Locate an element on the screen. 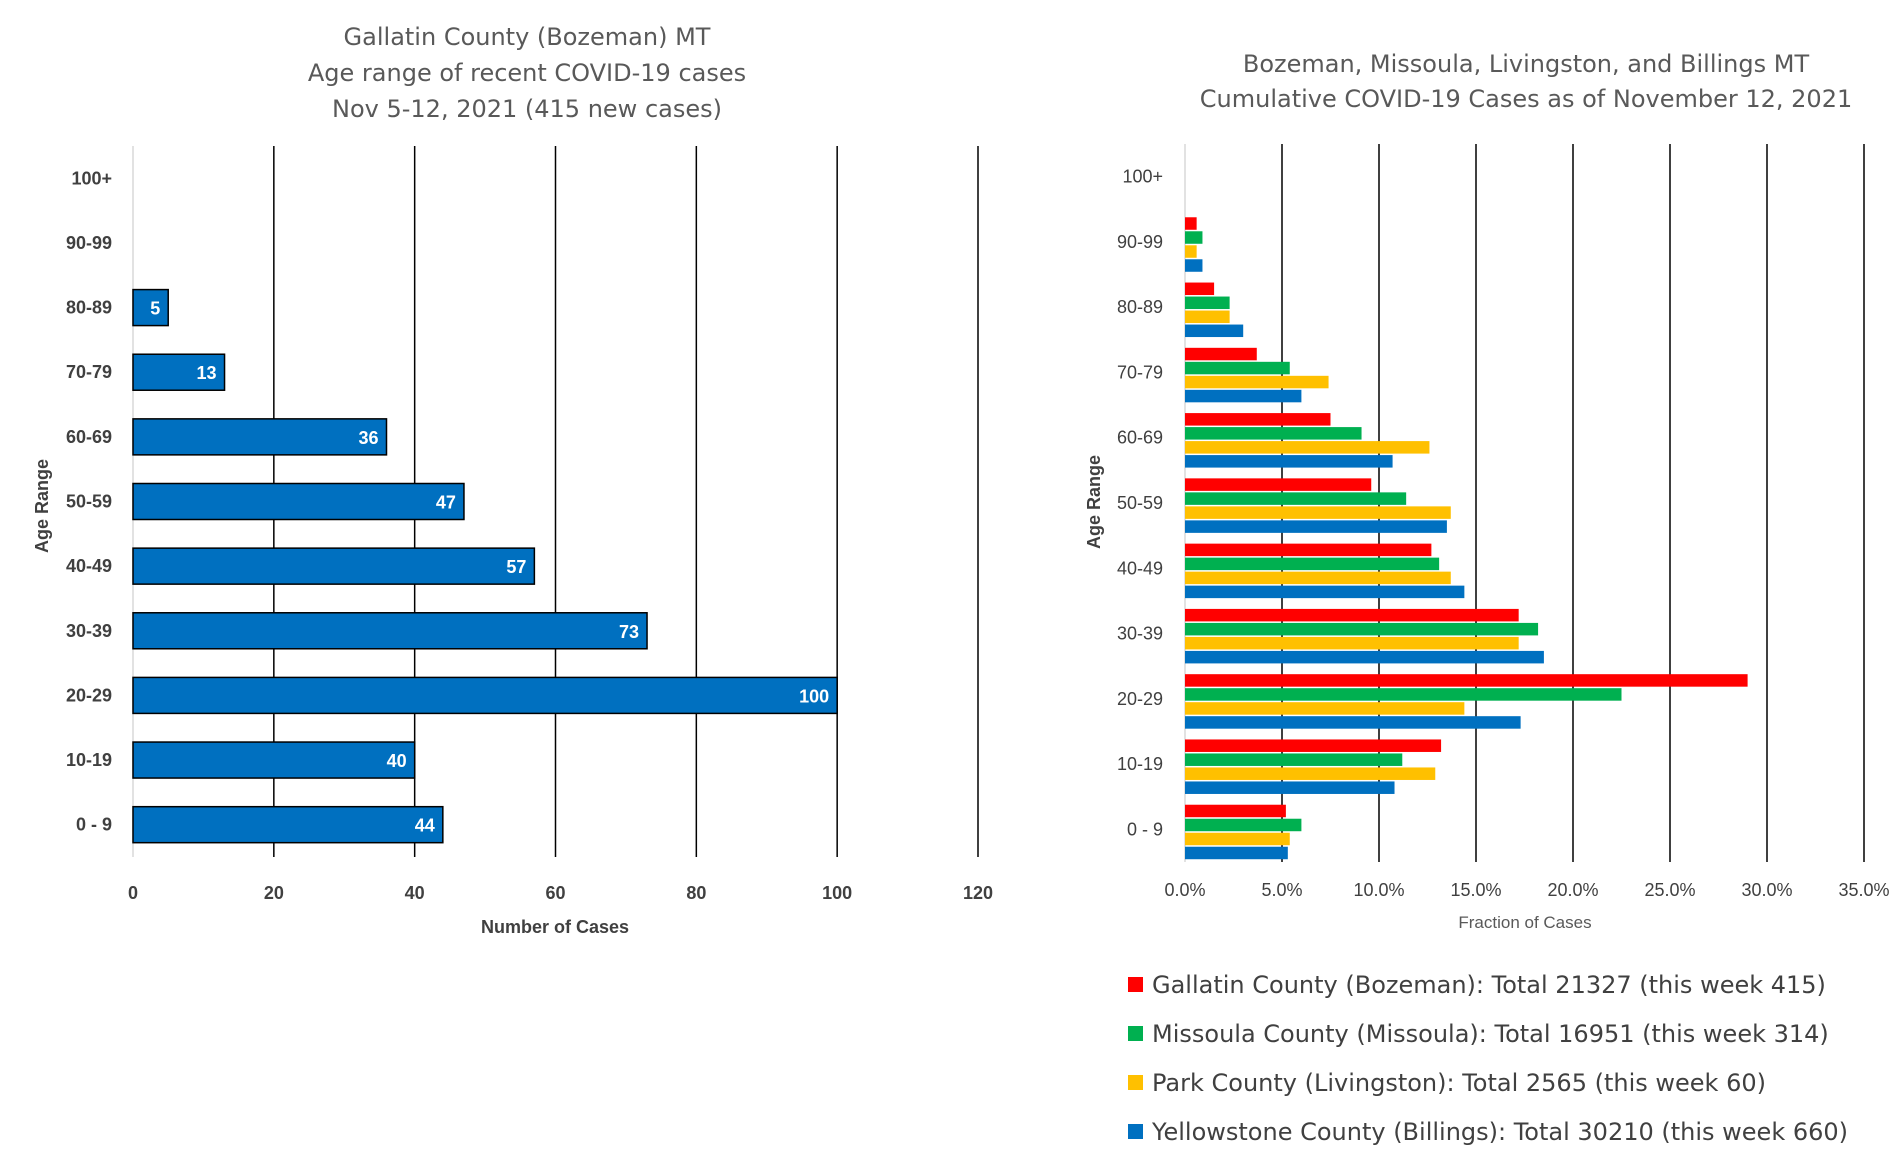  right-chart-x-tick-label: 30.0% is located at coordinates (1766, 890).